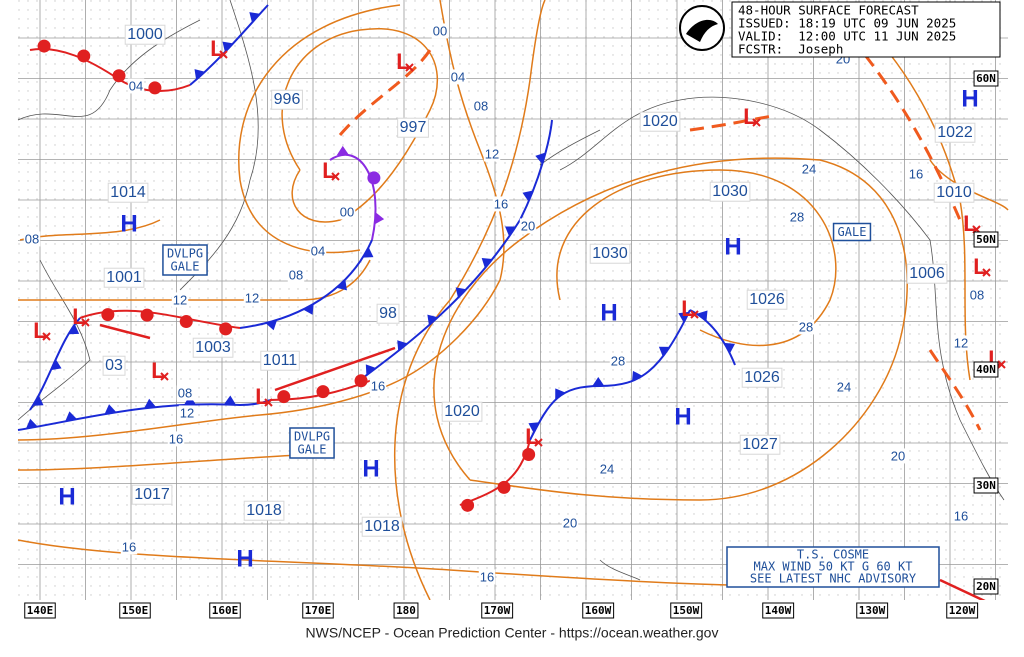  What do you see at coordinates (128, 192) in the screenshot?
I see `pressure-label: 1014` at bounding box center [128, 192].